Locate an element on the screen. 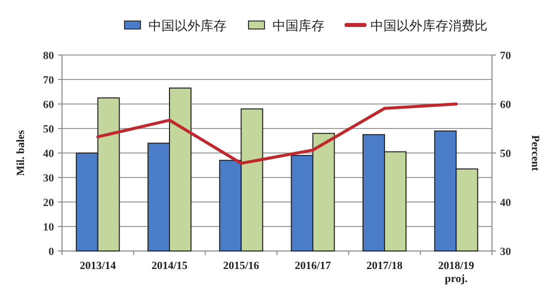  y2-tick-label: 50 is located at coordinates (506, 154).